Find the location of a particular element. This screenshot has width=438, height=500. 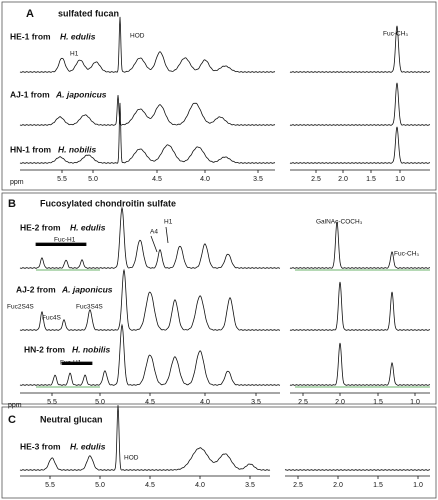

sample-label: HE-1 from is located at coordinates (30, 36).